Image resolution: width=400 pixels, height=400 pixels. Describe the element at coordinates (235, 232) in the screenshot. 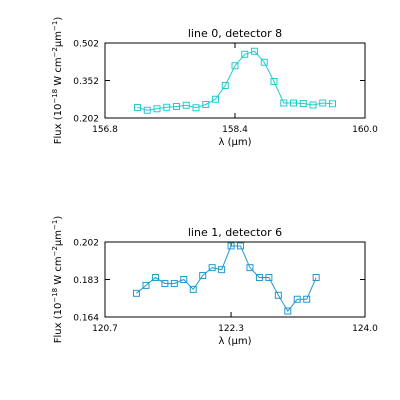

I see `chart-title: line 1, detector 6` at that location.